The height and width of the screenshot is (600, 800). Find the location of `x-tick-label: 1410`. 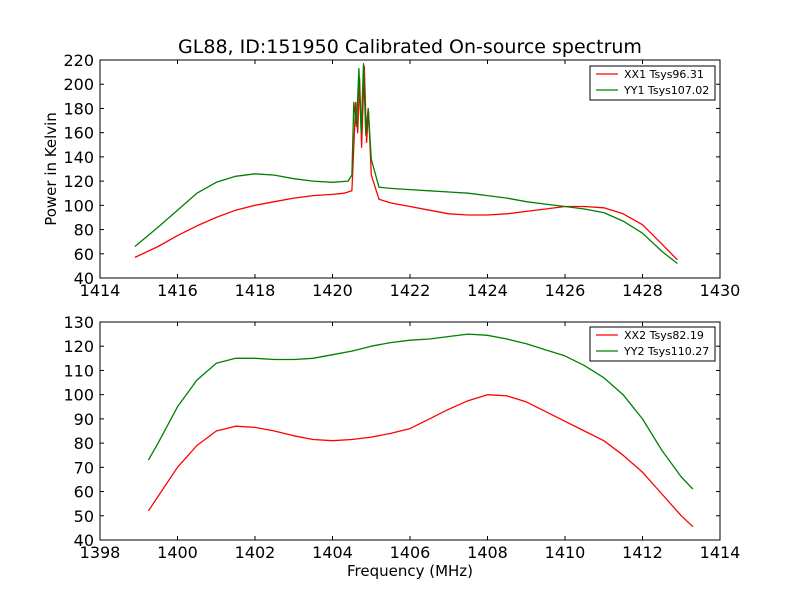

x-tick-label: 1410 is located at coordinates (565, 552).